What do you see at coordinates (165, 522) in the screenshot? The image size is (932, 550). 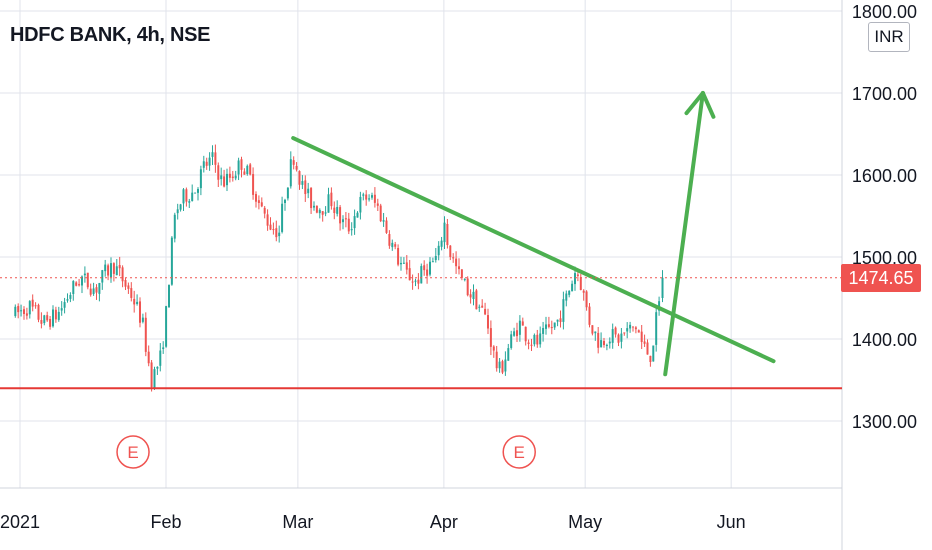 I see `time-tick-label: Feb` at bounding box center [165, 522].